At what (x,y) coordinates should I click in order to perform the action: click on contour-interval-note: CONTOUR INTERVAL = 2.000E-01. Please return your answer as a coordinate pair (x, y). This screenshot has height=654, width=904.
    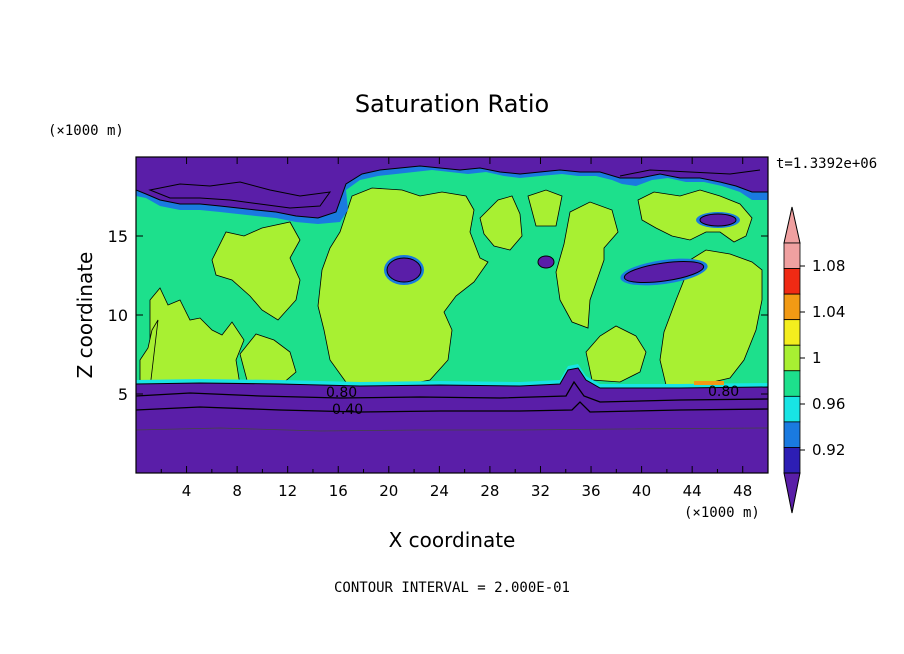
    Looking at the image, I should click on (452, 588).